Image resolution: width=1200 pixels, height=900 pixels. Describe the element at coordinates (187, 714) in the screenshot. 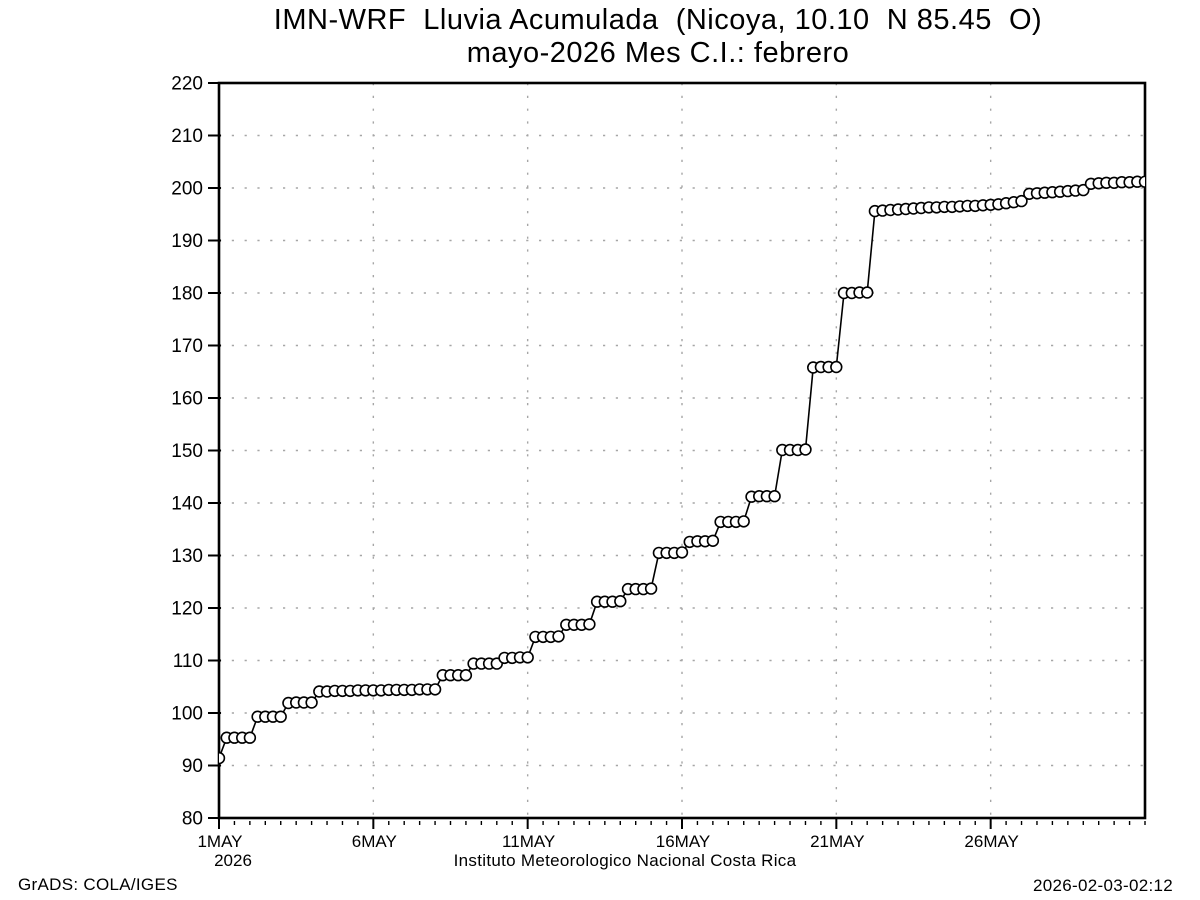

I see `y-axis-tick-label: 100` at that location.